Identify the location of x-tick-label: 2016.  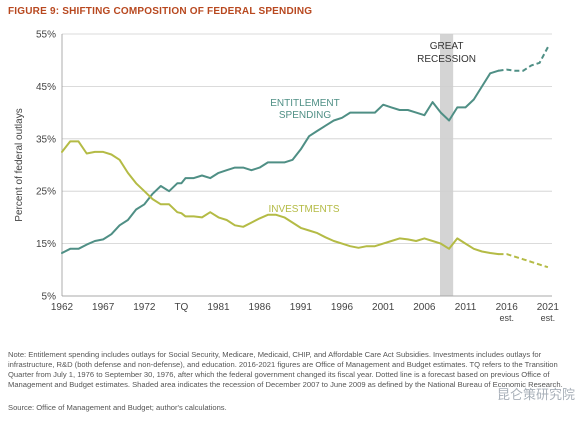
(507, 307).